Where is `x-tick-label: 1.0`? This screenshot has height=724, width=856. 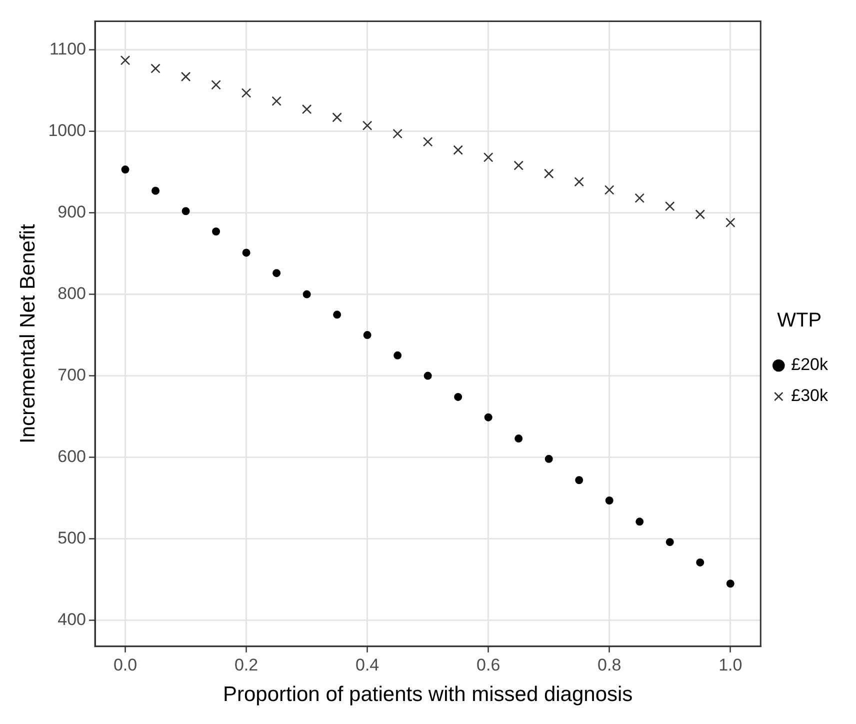 x-tick-label: 1.0 is located at coordinates (730, 664).